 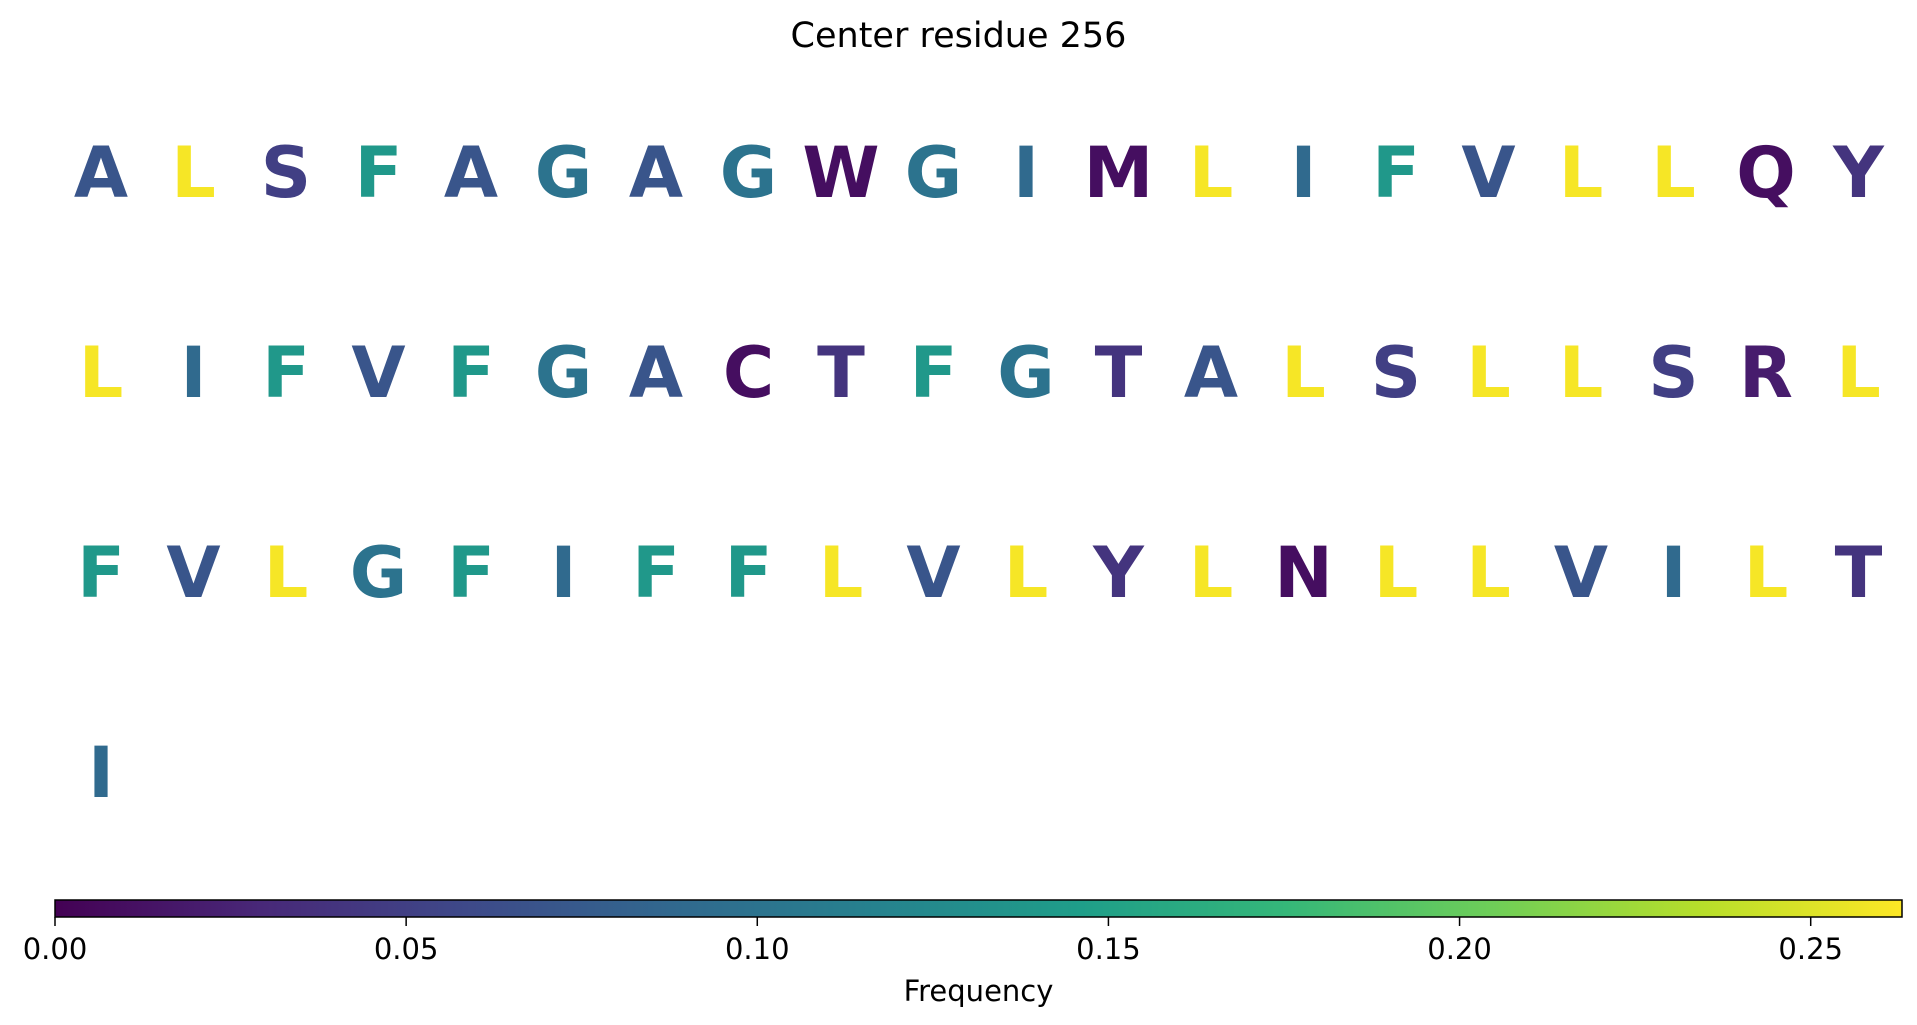 What do you see at coordinates (757, 949) in the screenshot?
I see `colorbar-tick-label: 0.10` at bounding box center [757, 949].